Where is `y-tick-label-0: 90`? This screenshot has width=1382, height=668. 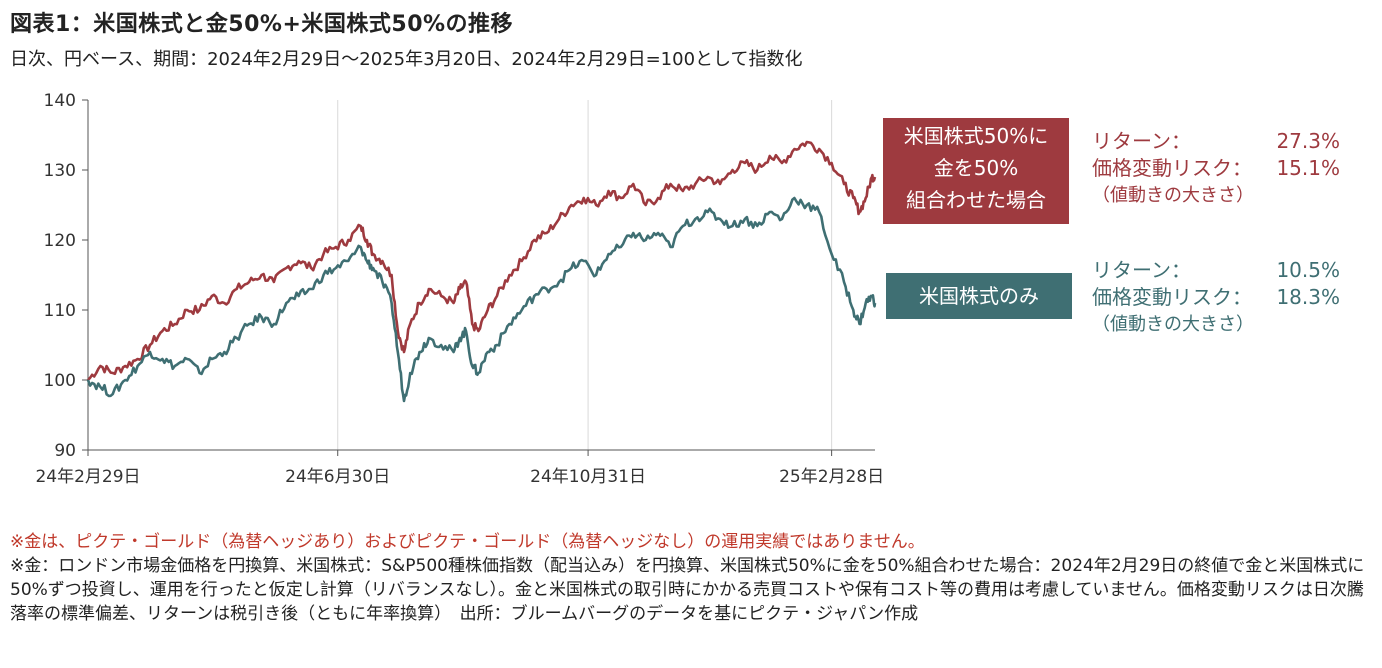
y-tick-label-0: 90 is located at coordinates (65, 451).